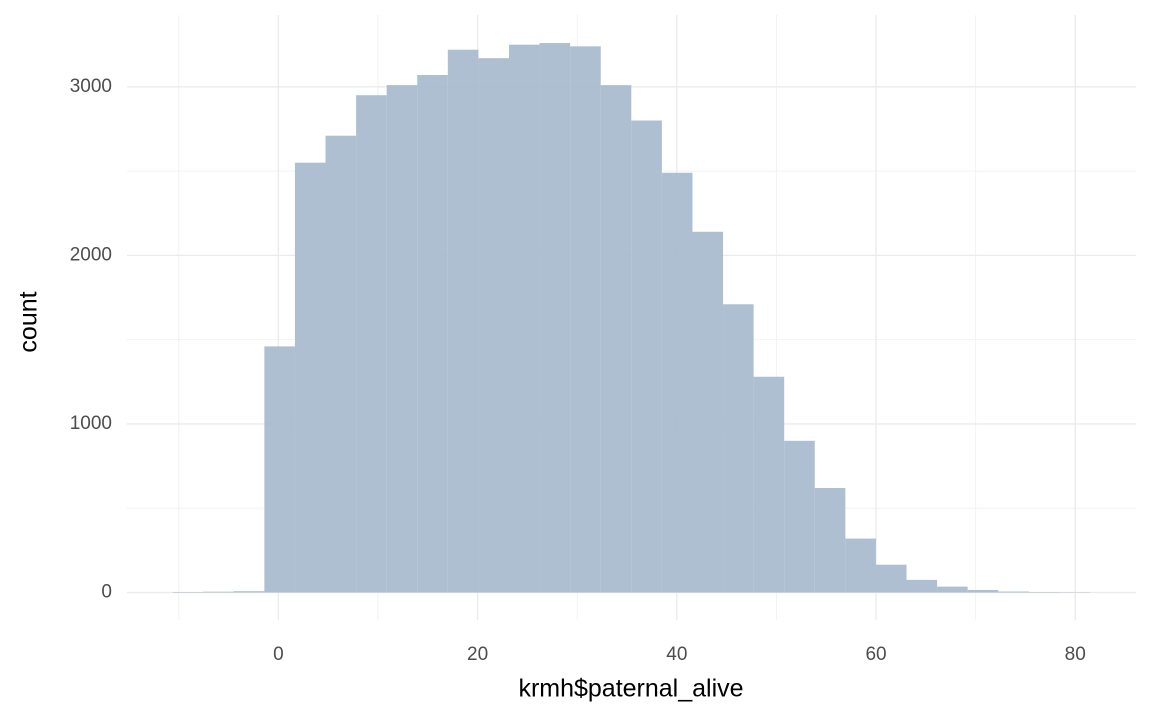  Describe the element at coordinates (29, 321) in the screenshot. I see `y-axis-title: count` at that location.